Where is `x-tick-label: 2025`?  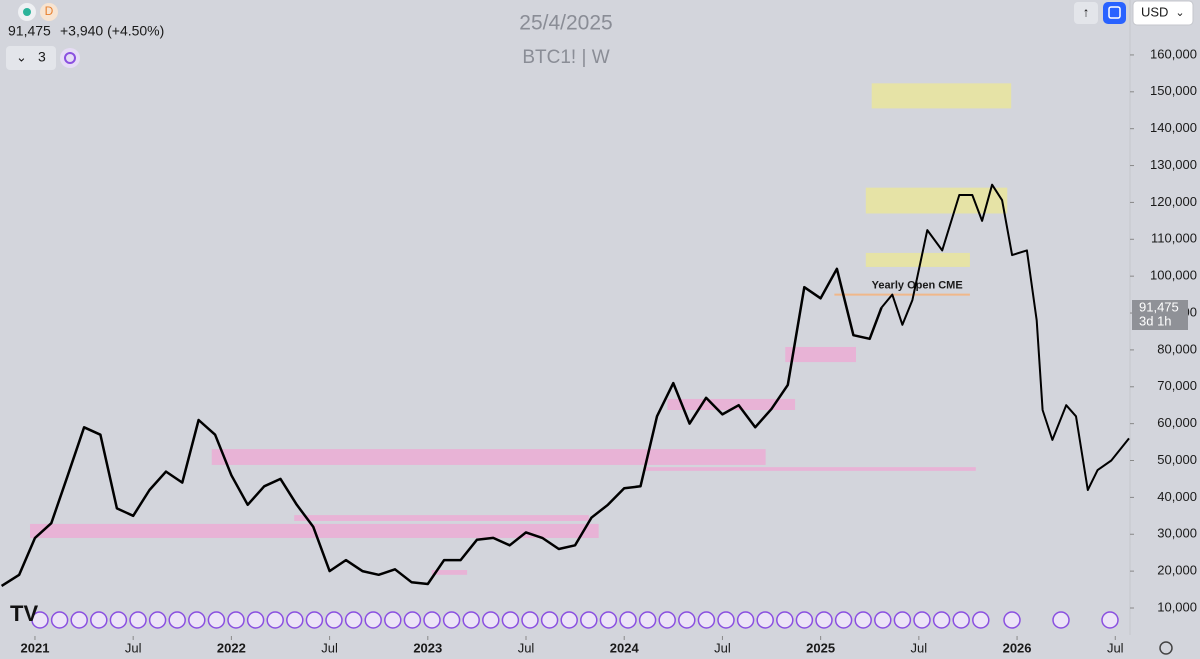 x-tick-label: 2025 is located at coordinates (820, 647).